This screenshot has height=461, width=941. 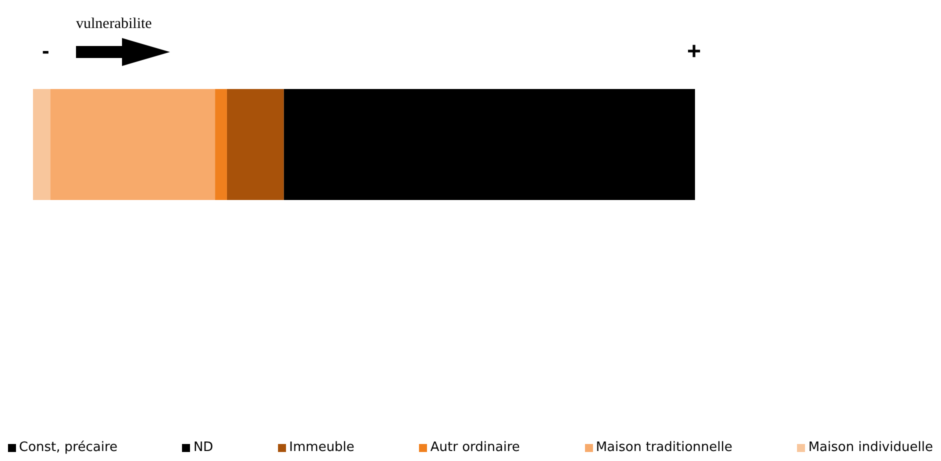 I want to click on legend-label: Const, précaire, so click(x=68, y=447).